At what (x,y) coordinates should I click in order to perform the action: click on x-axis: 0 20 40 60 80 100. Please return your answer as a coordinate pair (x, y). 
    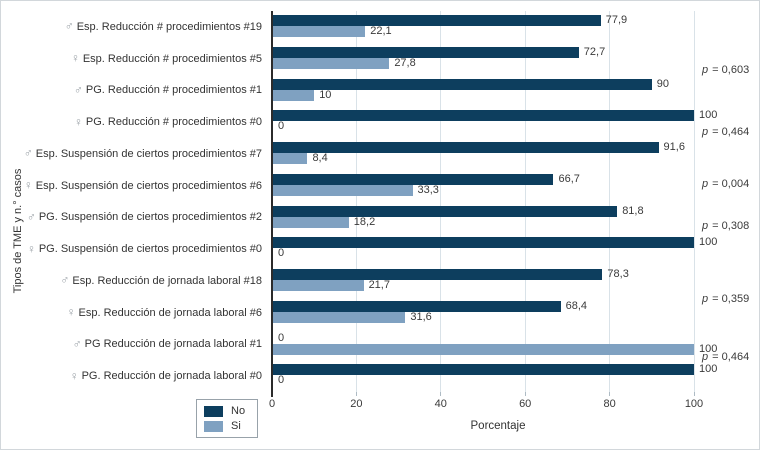
    Looking at the image, I should click on (486, 407).